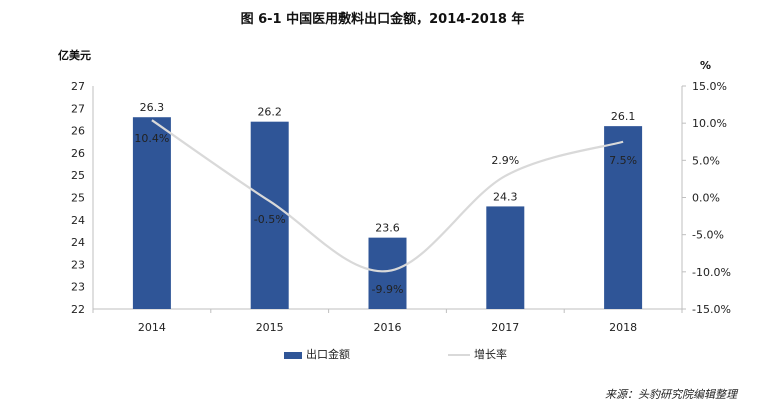 This screenshot has height=409, width=765. Describe the element at coordinates (711, 272) in the screenshot. I see `right-tick-label: -10.0%` at that location.